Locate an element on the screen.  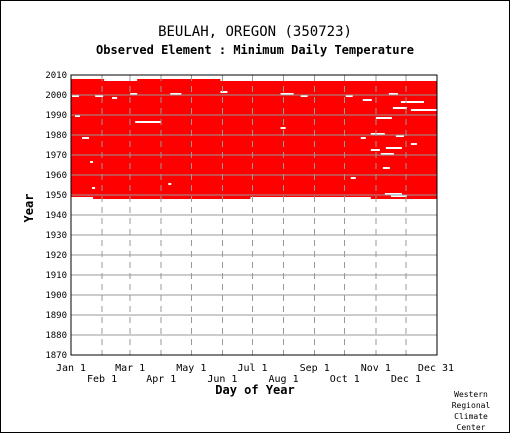
credit-line: Regional is located at coordinates (471, 405).